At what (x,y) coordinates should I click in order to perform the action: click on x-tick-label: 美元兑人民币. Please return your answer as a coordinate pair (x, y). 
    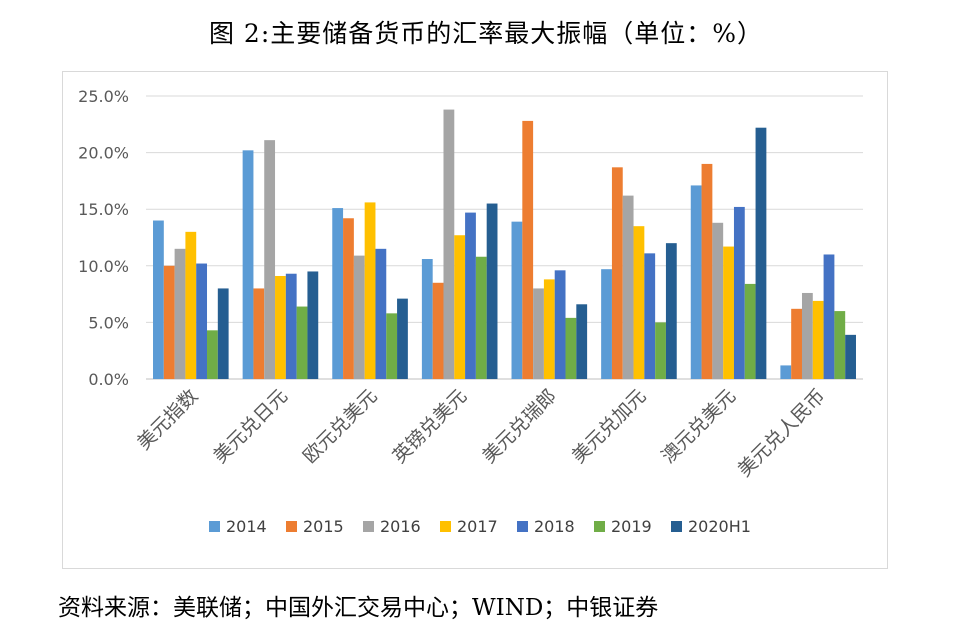
    Looking at the image, I should click on (782, 433).